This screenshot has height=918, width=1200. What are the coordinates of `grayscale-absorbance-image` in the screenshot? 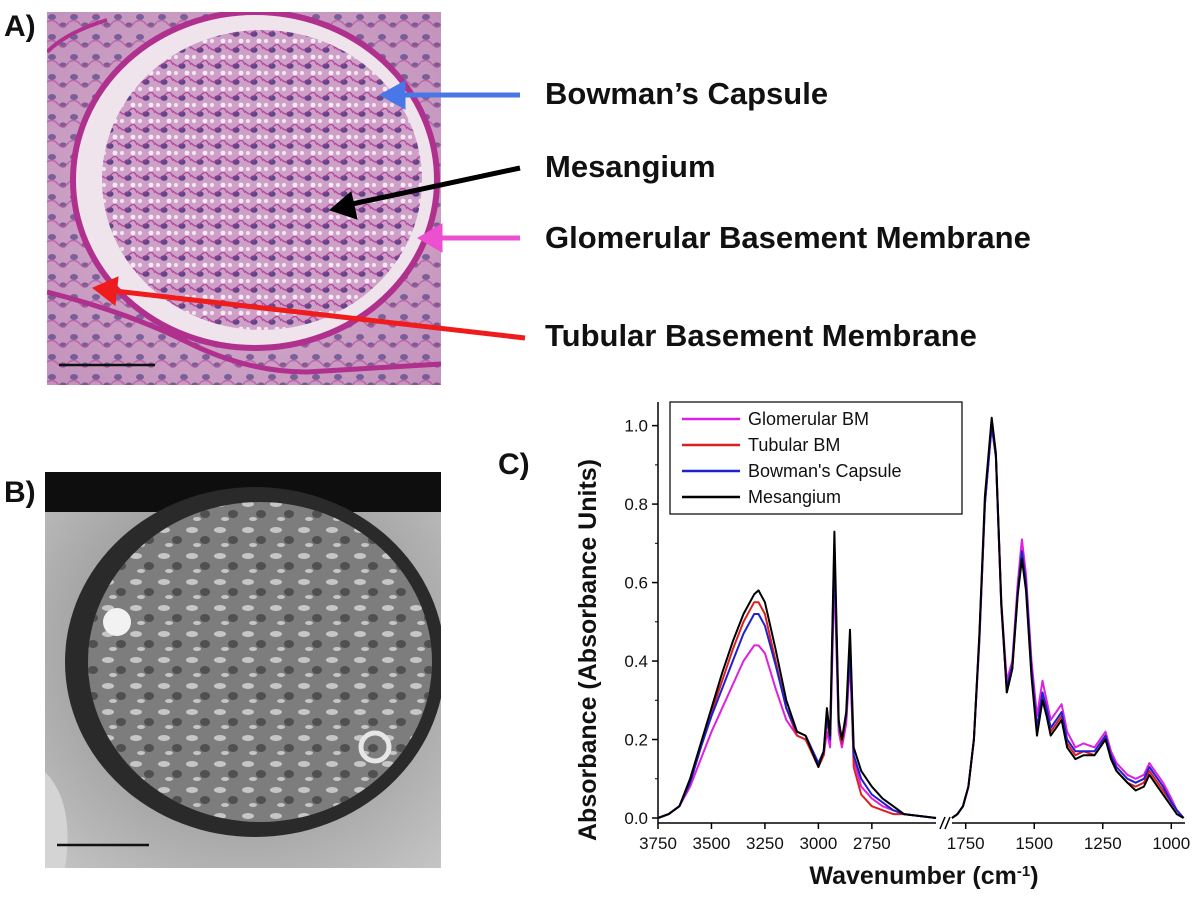 It's located at (243, 670).